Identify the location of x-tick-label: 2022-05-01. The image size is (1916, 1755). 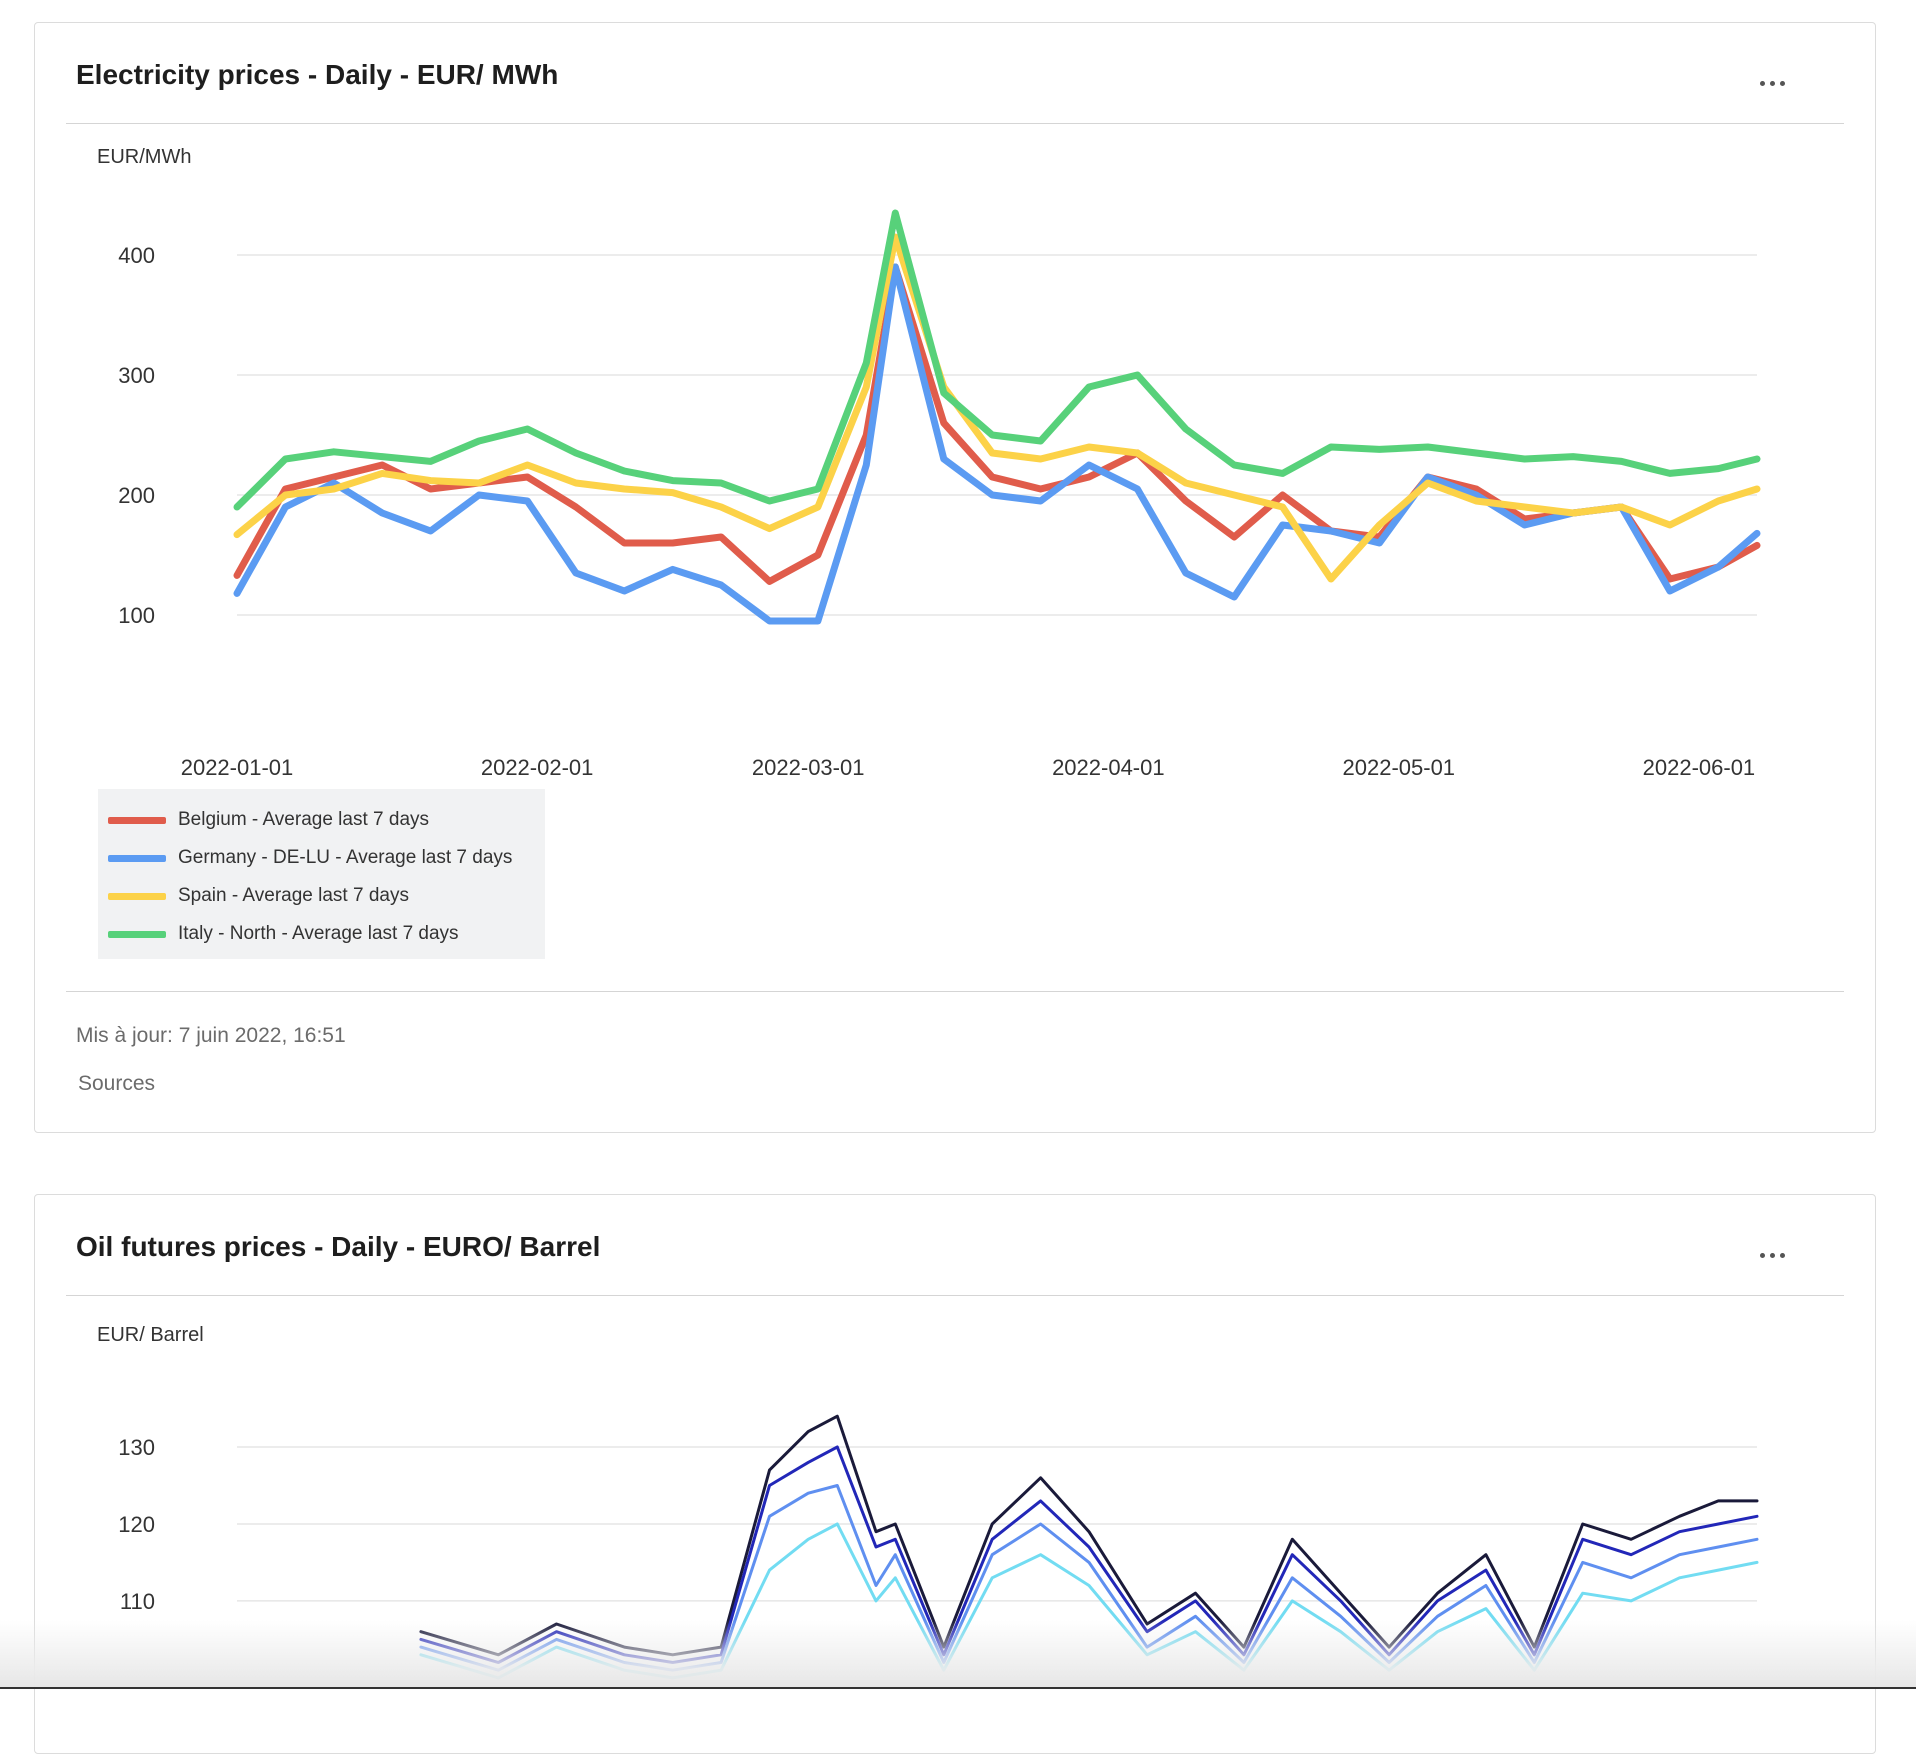
(1399, 767).